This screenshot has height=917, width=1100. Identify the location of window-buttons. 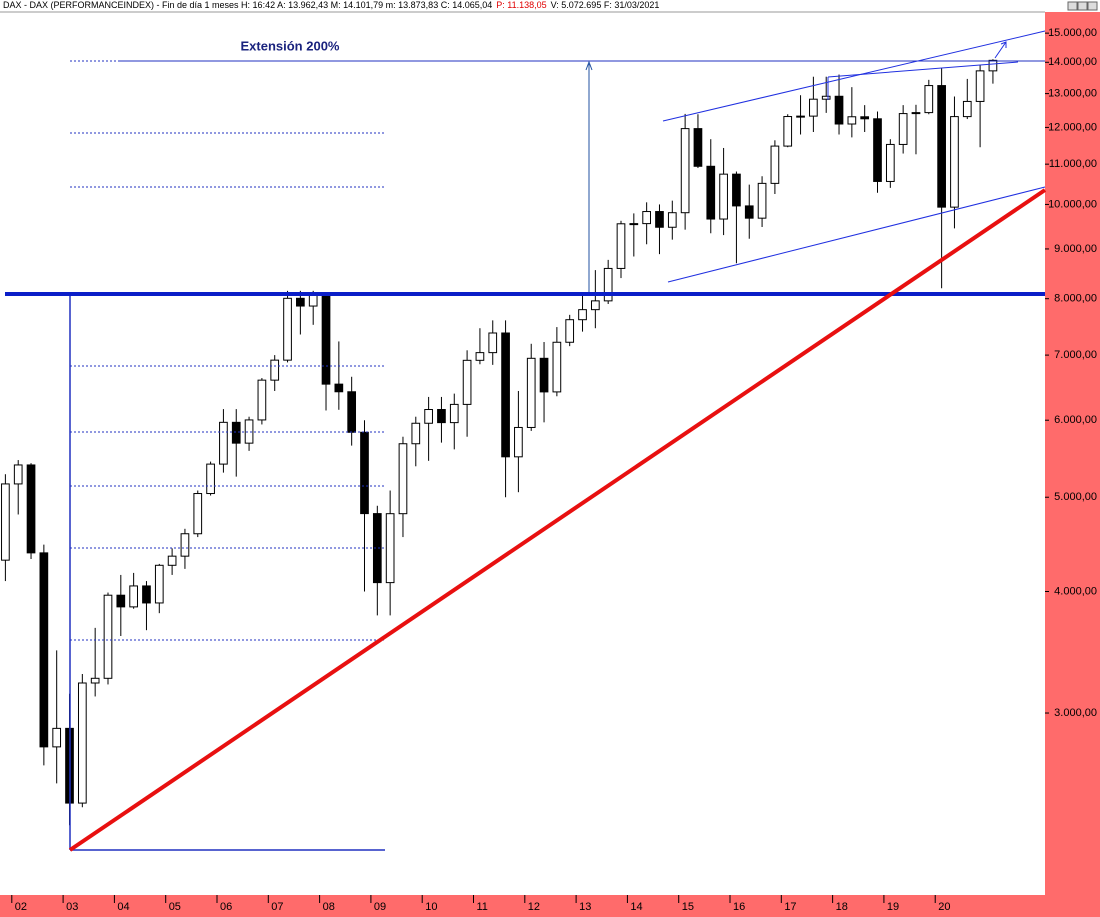
(1082, 6).